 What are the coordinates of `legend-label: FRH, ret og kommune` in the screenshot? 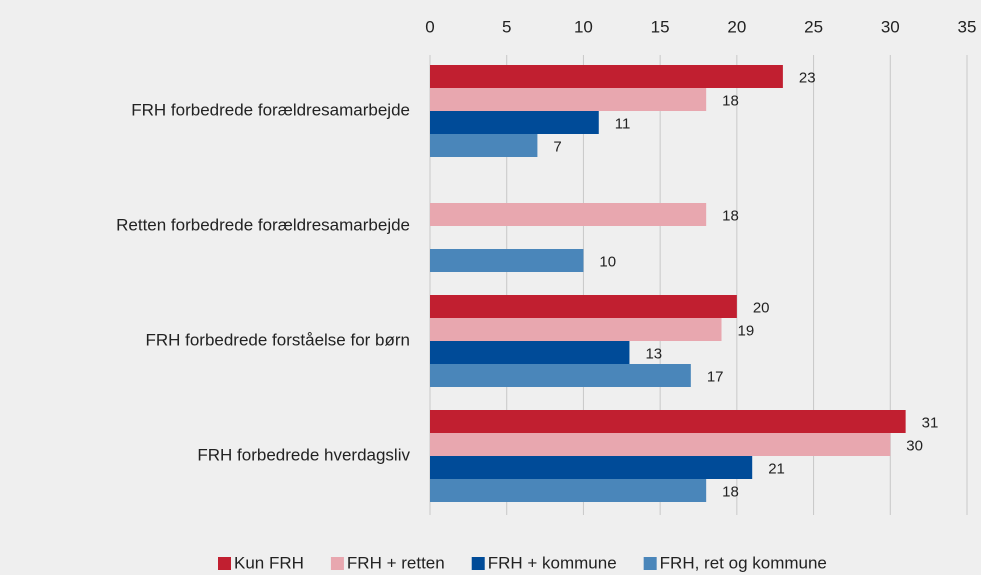 It's located at (743, 562).